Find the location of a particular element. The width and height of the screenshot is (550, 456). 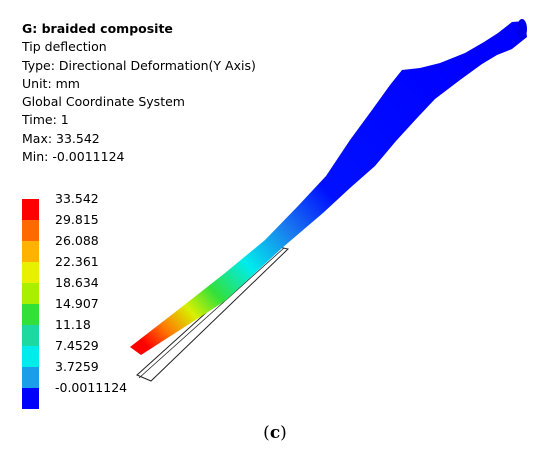

legend-tick-label: 22.361 is located at coordinates (77, 261).